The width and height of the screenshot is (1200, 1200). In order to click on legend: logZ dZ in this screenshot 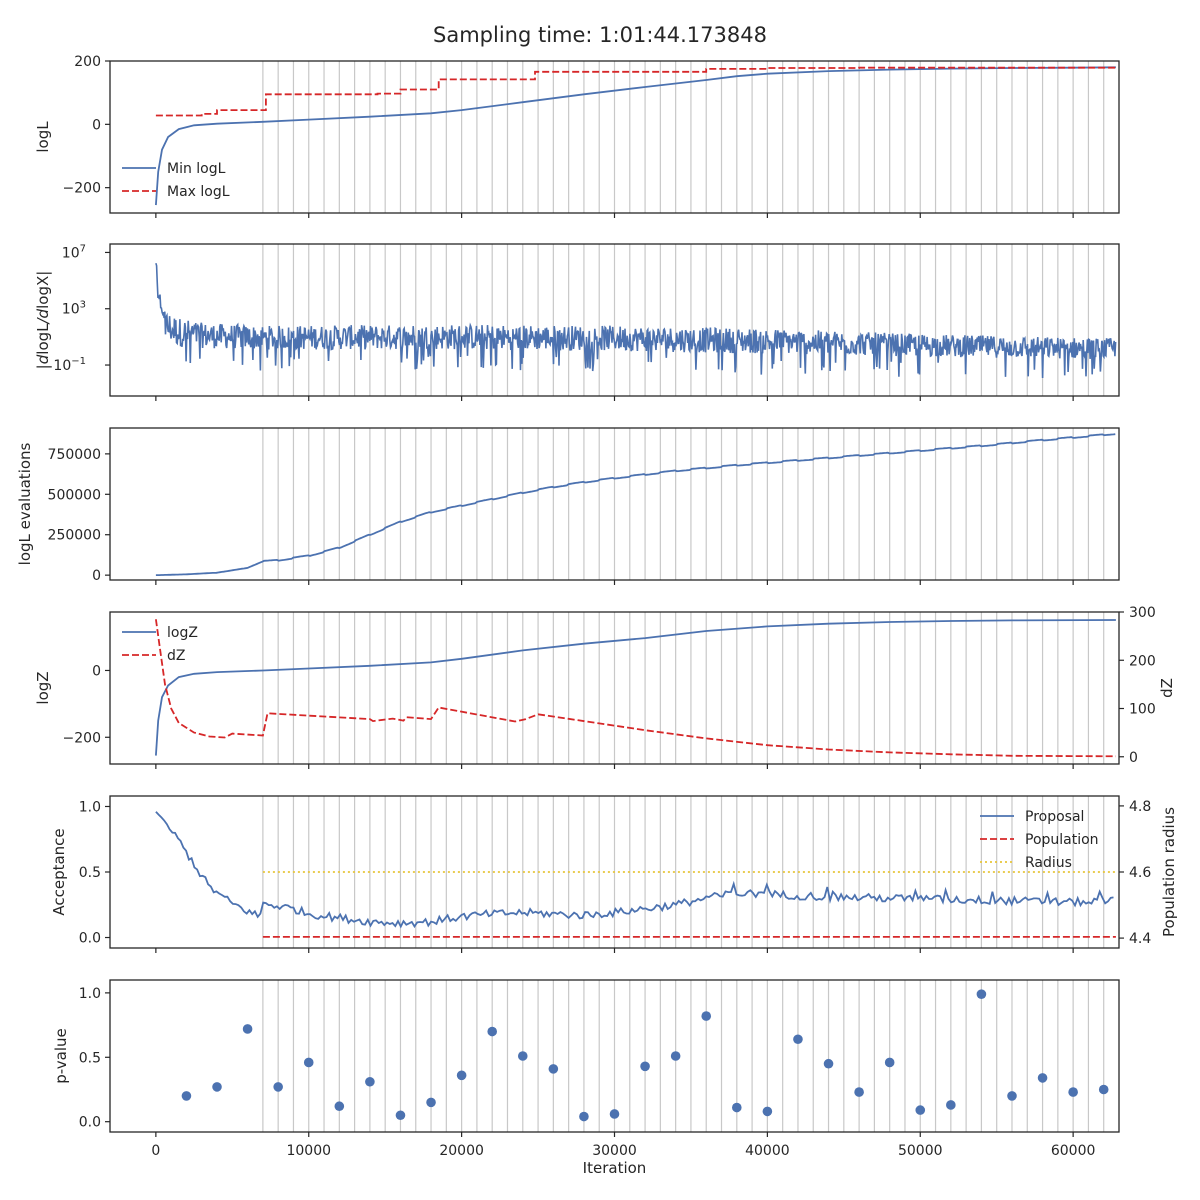, I will do `click(160, 644)`.